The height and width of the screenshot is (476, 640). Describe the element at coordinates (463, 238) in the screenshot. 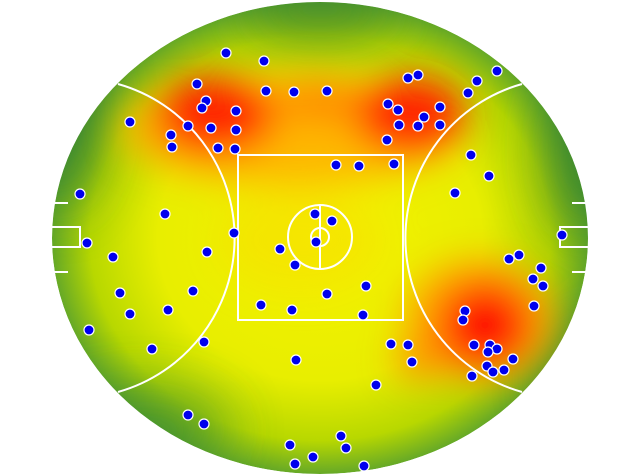

I see `right-fifty-arc` at that location.